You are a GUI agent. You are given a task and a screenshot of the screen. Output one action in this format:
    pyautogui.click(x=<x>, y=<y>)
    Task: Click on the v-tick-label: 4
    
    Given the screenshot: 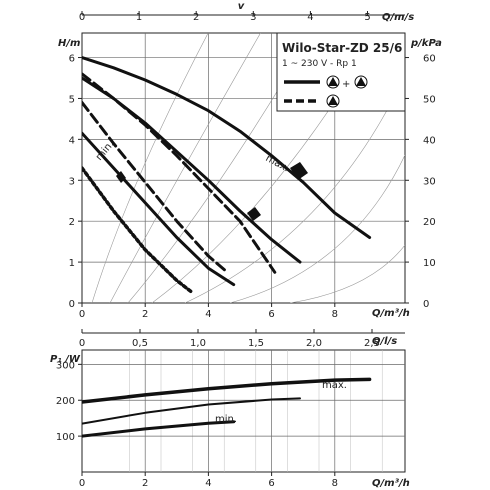 What is the action you would take?
    pyautogui.click(x=310, y=17)
    